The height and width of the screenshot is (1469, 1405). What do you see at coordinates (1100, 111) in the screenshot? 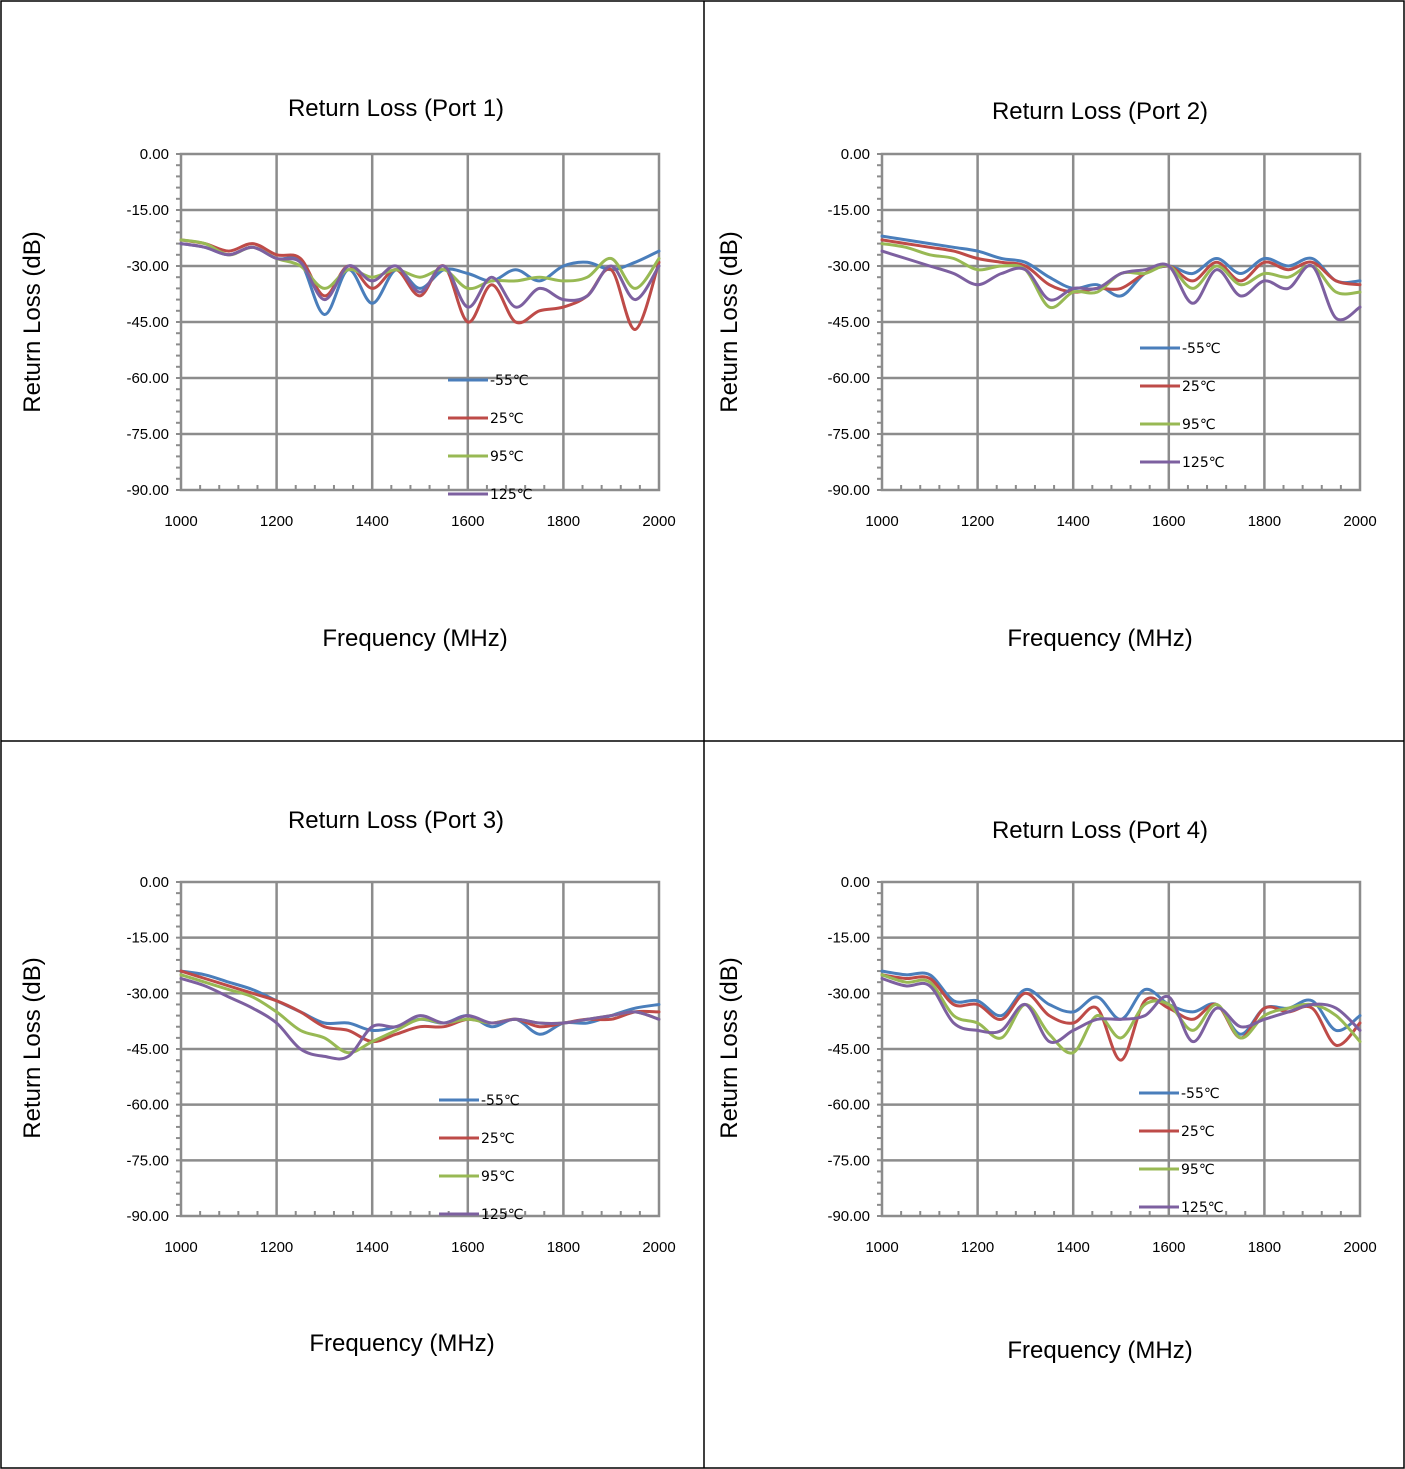
I see `chart-title: Return Loss (Port 2)` at bounding box center [1100, 111].